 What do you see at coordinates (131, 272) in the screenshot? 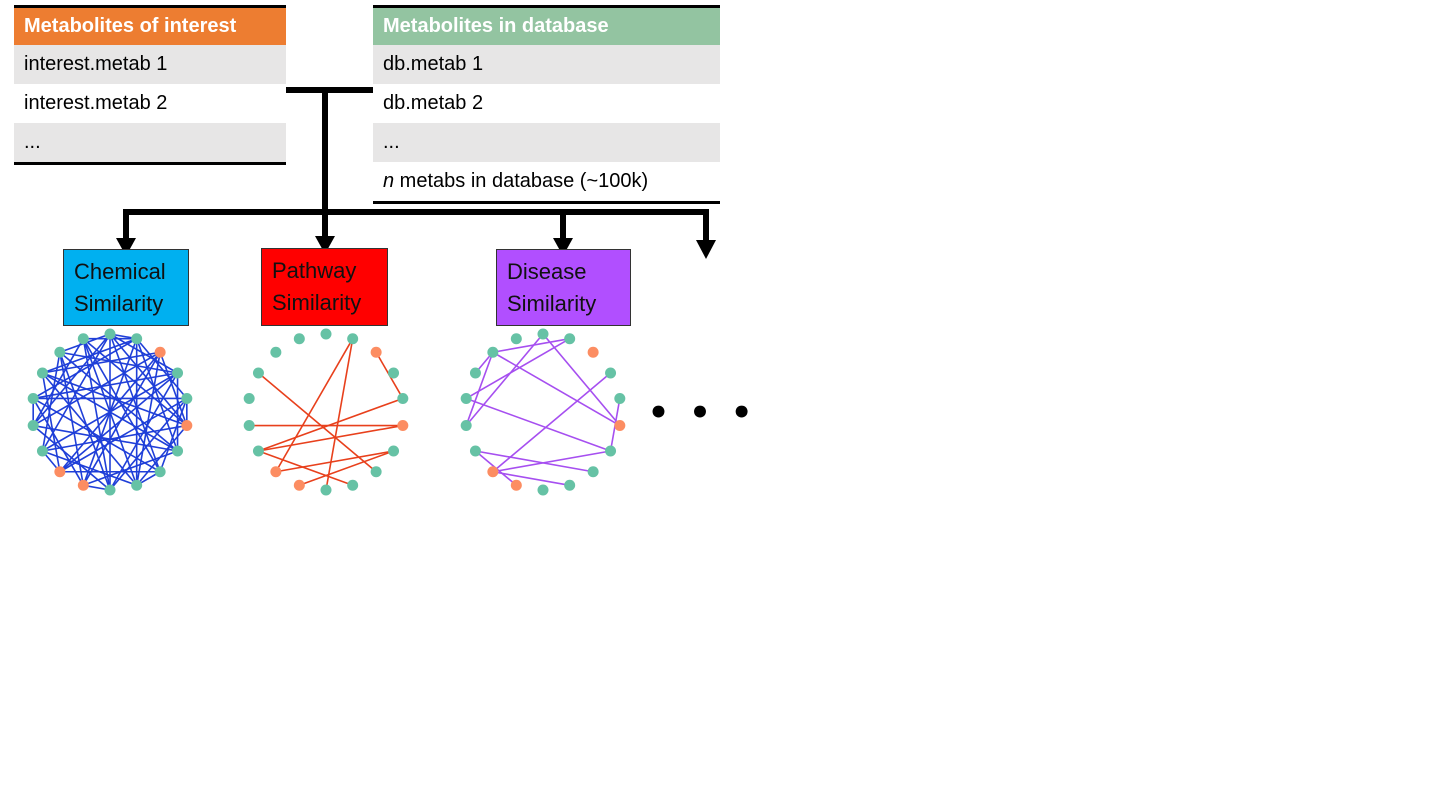
I see `chemical-label-line1: Chemical` at bounding box center [131, 272].